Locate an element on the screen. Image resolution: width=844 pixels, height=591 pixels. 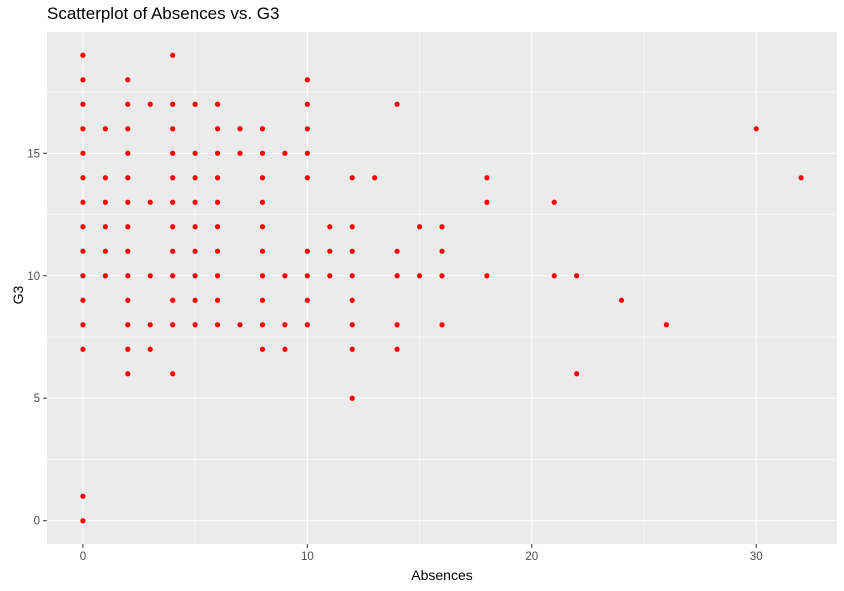
x-tick-label: 10 is located at coordinates (307, 557).